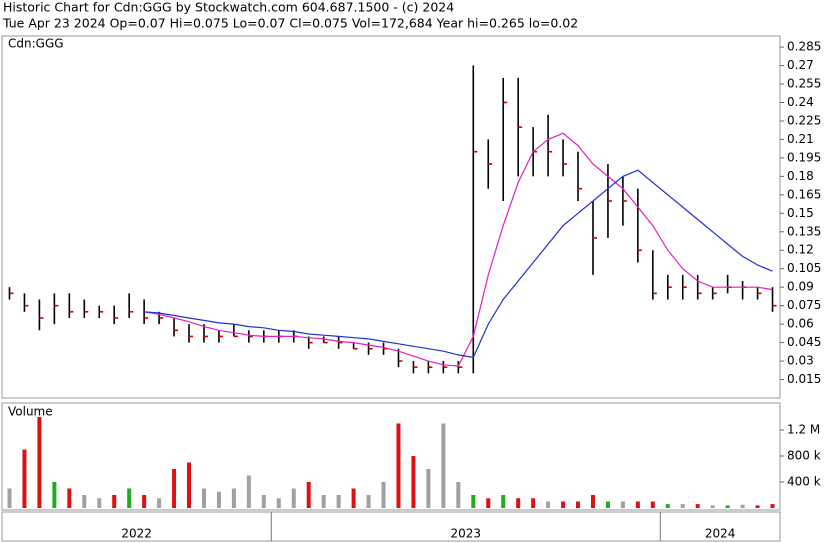  What do you see at coordinates (804, 482) in the screenshot?
I see `volume-tick-label: 400 k` at bounding box center [804, 482].